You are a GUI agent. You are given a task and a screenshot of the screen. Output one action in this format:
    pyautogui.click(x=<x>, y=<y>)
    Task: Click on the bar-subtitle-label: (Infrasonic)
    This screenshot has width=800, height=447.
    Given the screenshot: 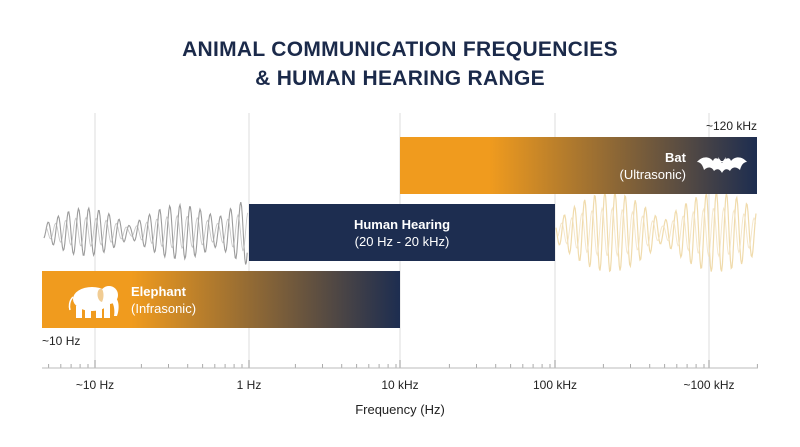 What is the action you would take?
    pyautogui.click(x=163, y=308)
    